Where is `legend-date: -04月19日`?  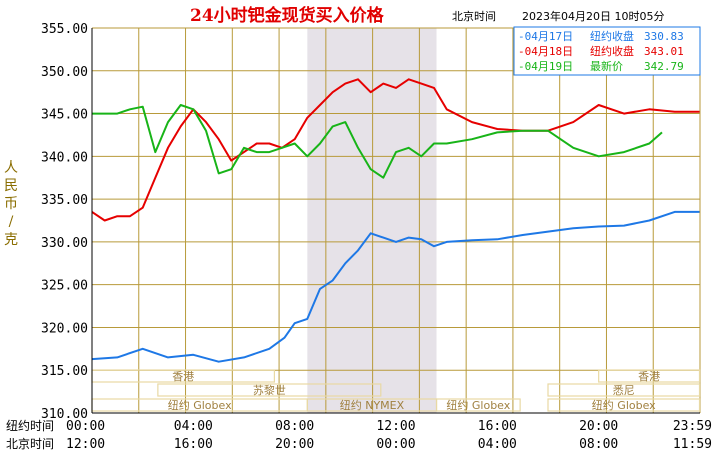
legend-date: -04月19日 is located at coordinates (545, 66).